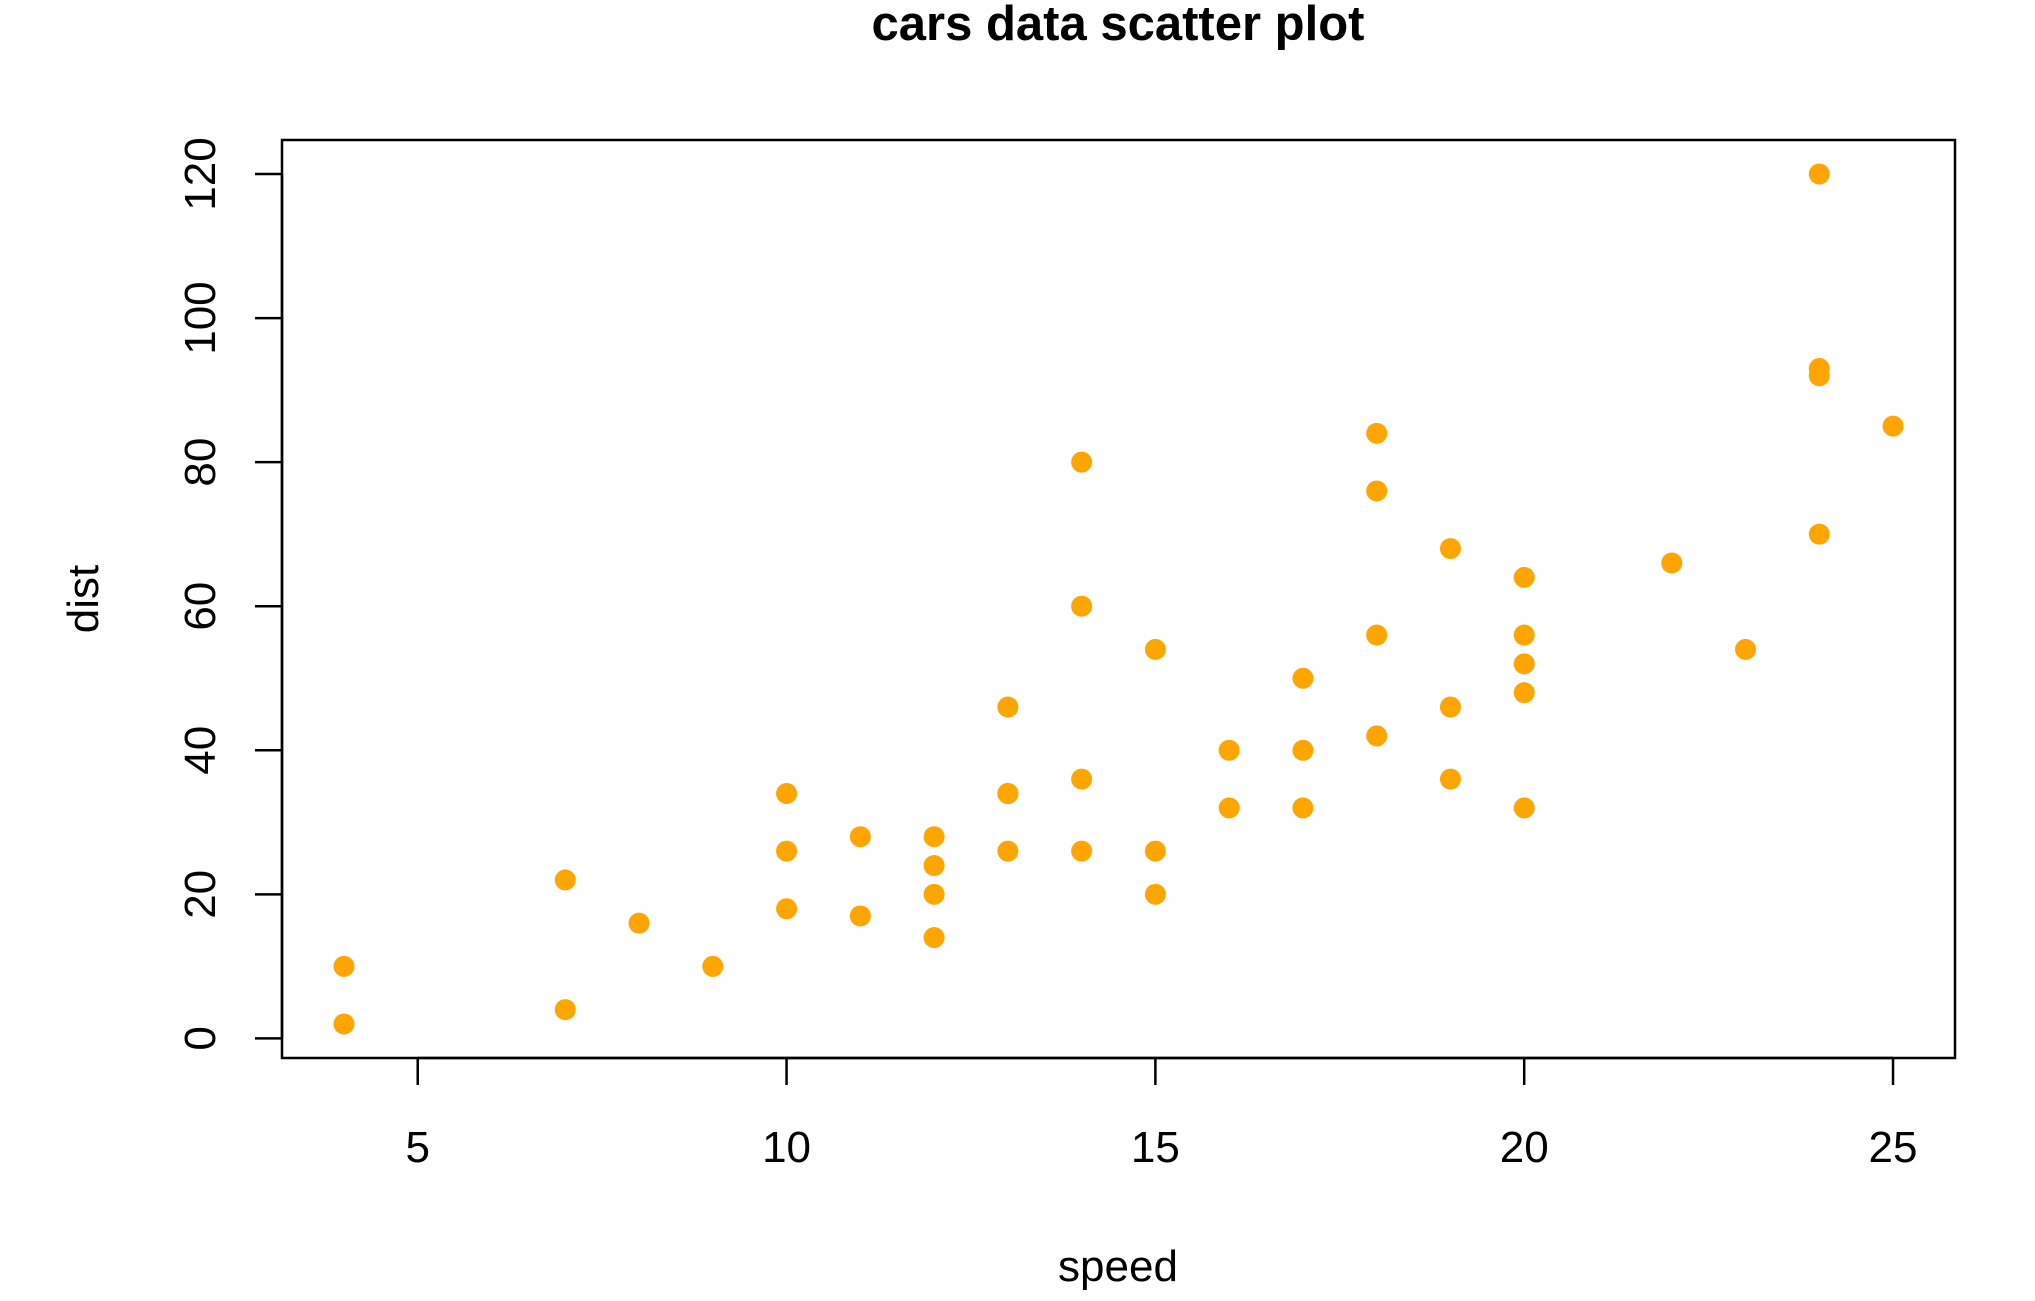 The height and width of the screenshot is (1301, 2035). What do you see at coordinates (83, 599) in the screenshot?
I see `y-axis-label: dist` at bounding box center [83, 599].